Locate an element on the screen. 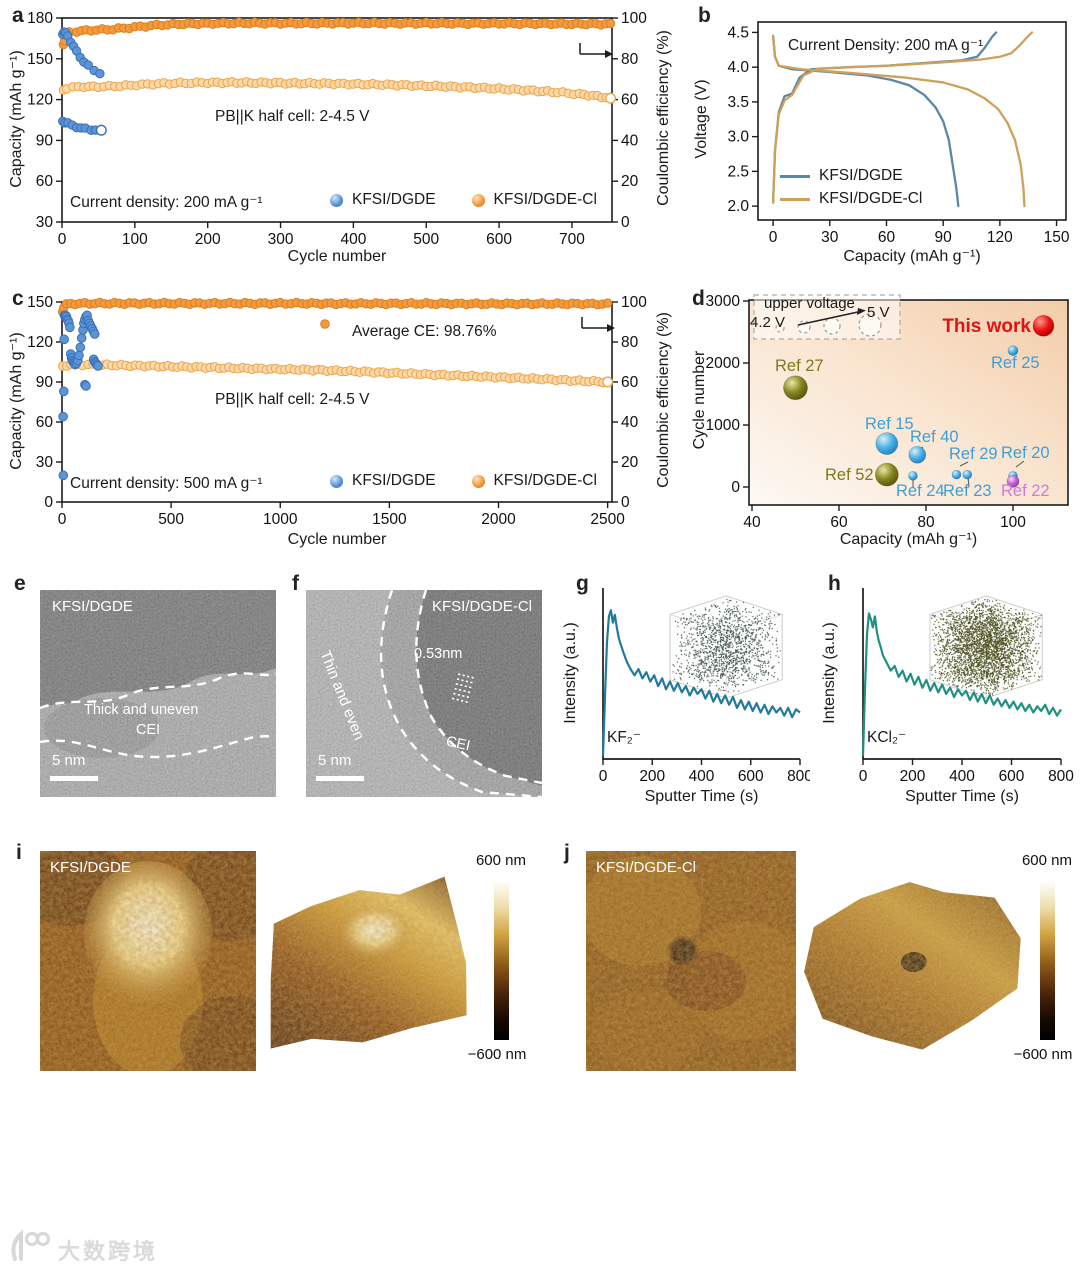  panel-b-chart: 0 30 60 90 120 150 2.0 2.5 3.0 3.5 4.0 4.5 is located at coordinates (898, 133).